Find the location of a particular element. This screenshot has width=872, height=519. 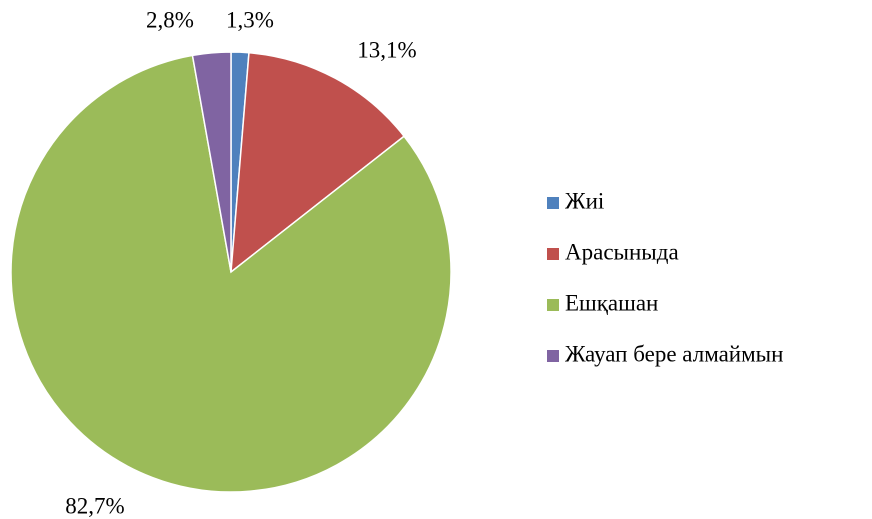

data-label: 82,7% is located at coordinates (94, 505).